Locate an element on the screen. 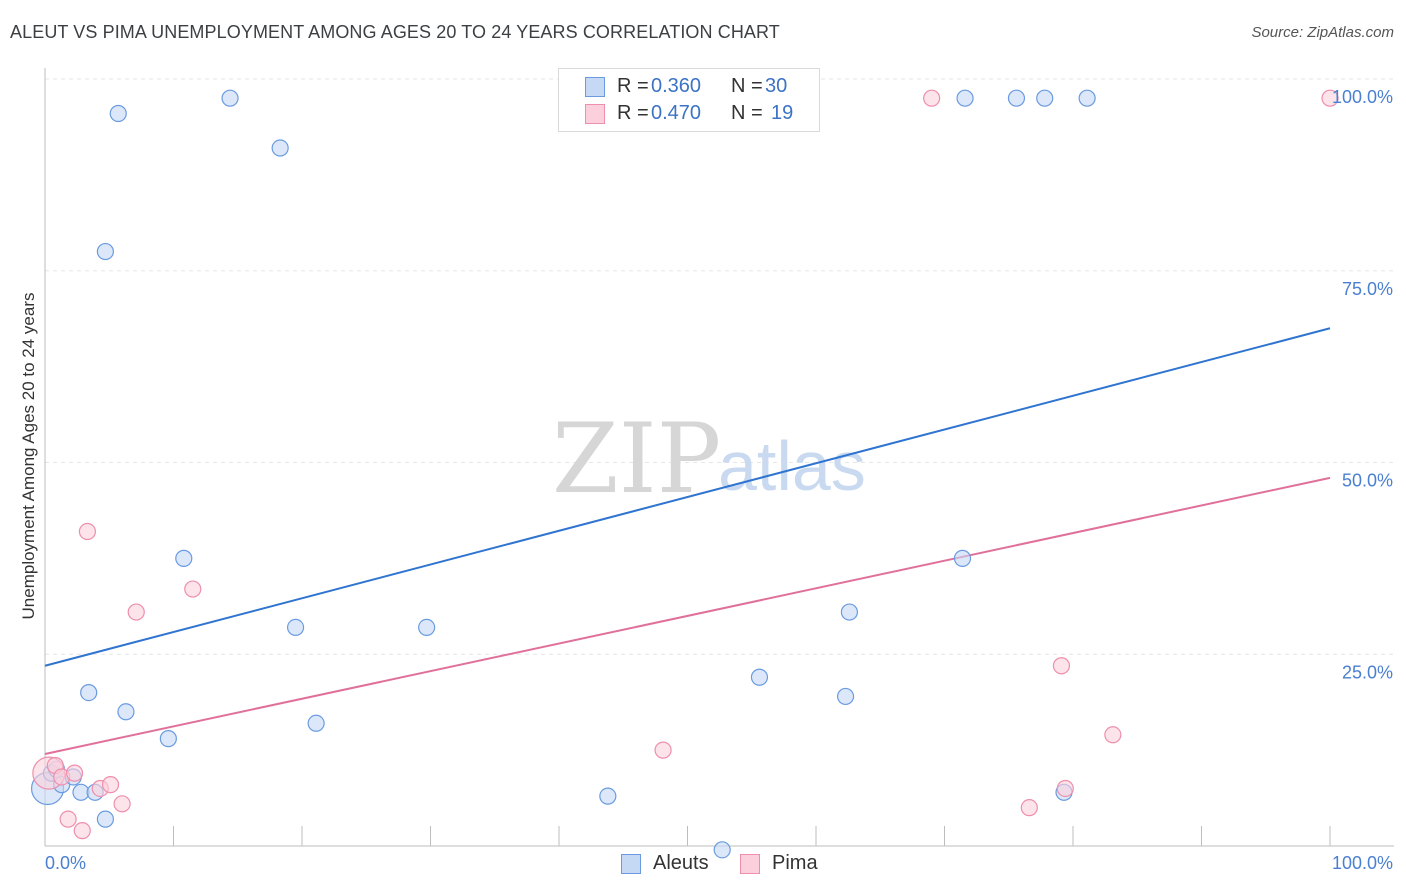 The height and width of the screenshot is (892, 1406). pima-swatch is located at coordinates (595, 114).